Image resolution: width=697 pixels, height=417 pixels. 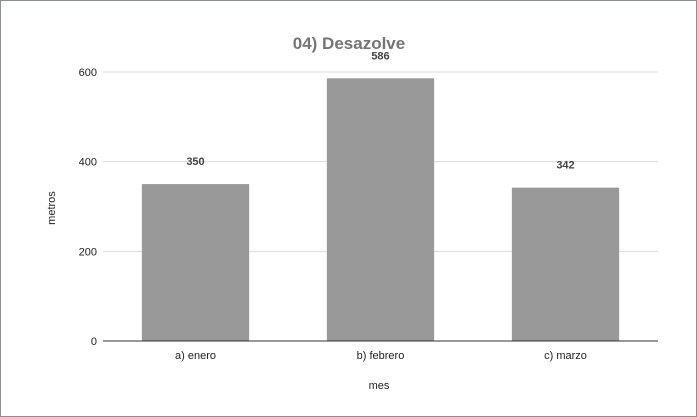 I want to click on data-label: 350, so click(x=195, y=162).